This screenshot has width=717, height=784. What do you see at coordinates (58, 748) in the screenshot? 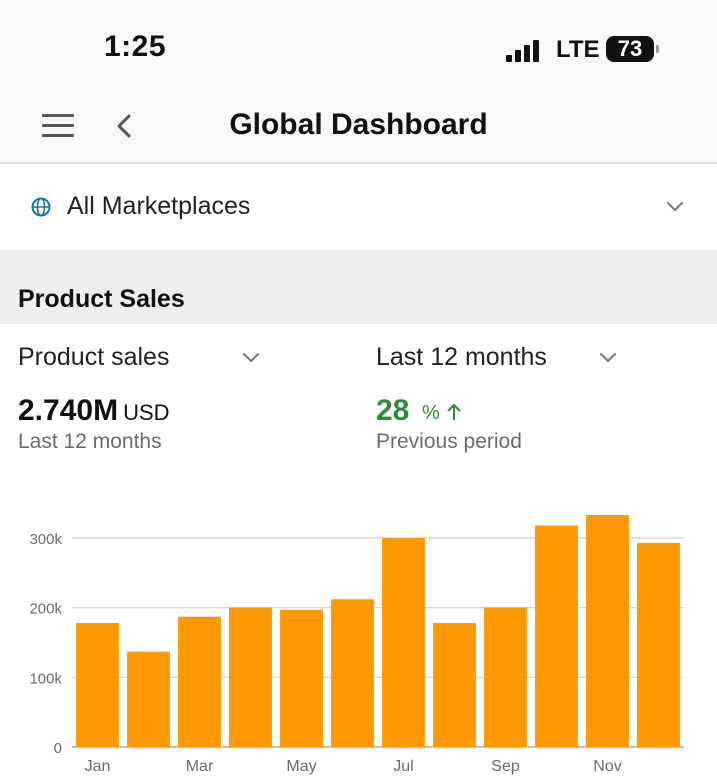
I see `y-tick-label: 0` at bounding box center [58, 748].